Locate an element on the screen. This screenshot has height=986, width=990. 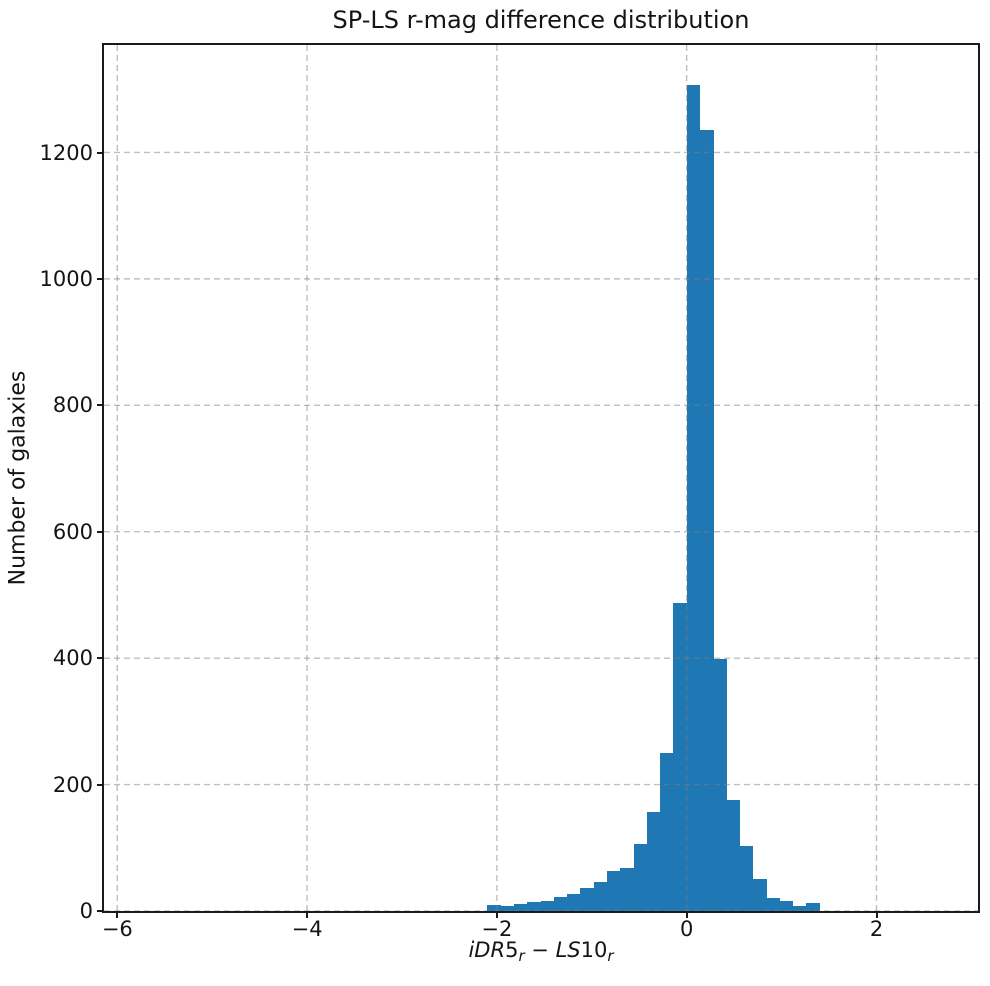
x-tick-label: −2 is located at coordinates (497, 929).